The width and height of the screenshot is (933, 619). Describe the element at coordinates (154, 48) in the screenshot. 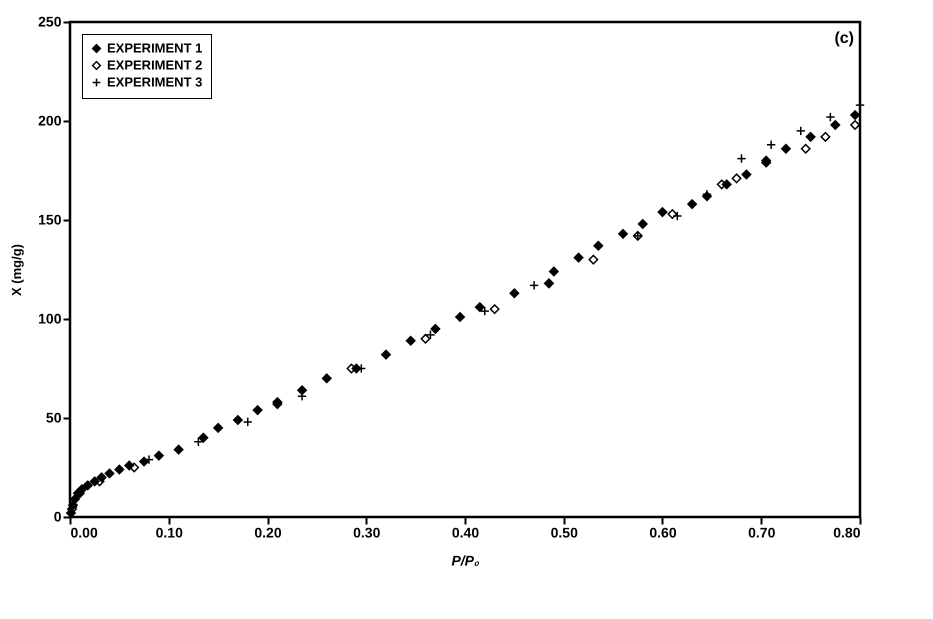

I see `legend-label: EXPERIMENT 1` at that location.